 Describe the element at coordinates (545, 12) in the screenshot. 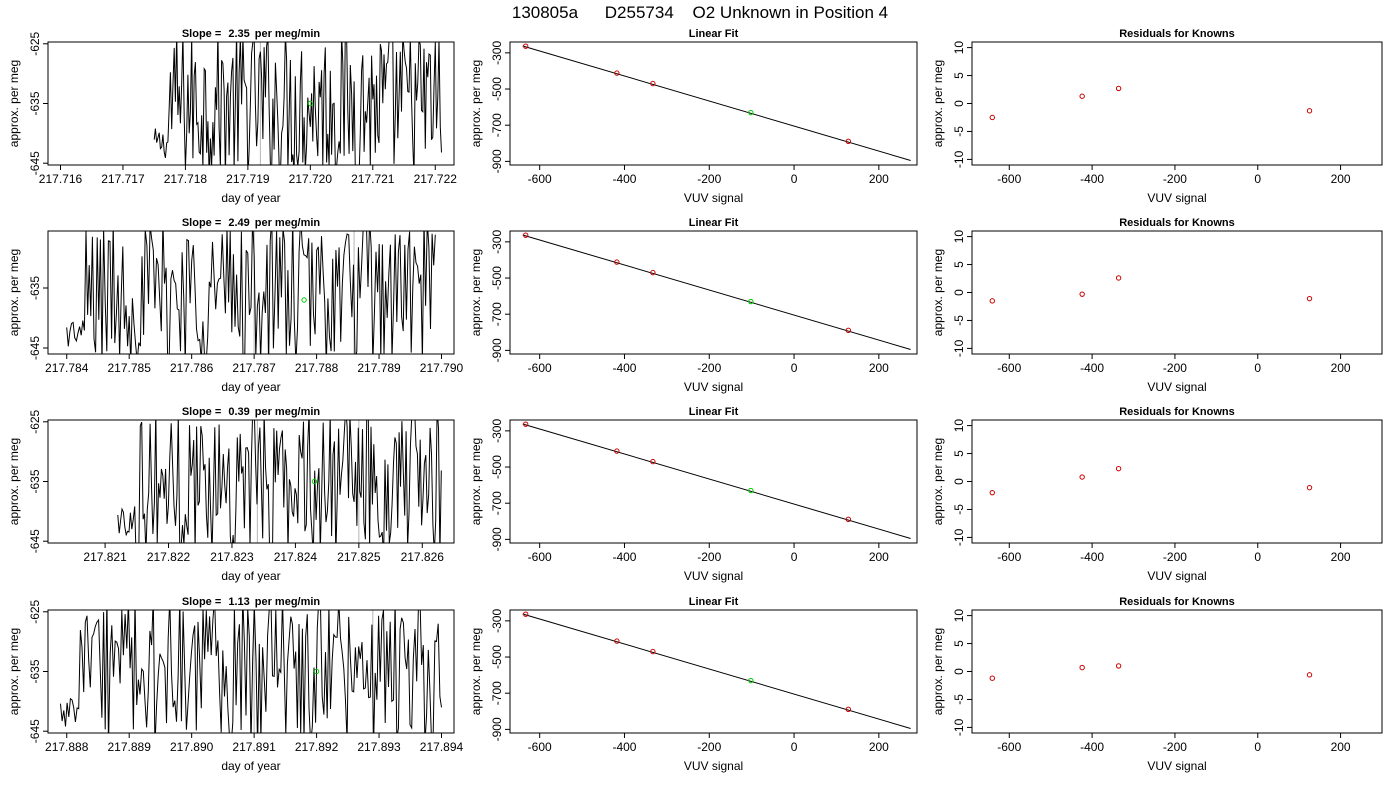

I see `figure-title-run: 130805a` at that location.